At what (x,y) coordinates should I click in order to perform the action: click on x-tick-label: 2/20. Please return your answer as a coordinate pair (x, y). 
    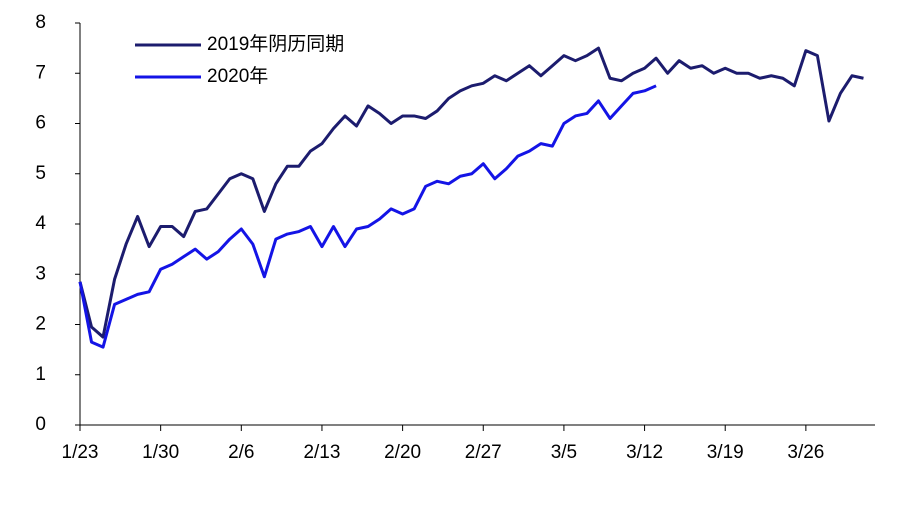
    Looking at the image, I should click on (402, 452).